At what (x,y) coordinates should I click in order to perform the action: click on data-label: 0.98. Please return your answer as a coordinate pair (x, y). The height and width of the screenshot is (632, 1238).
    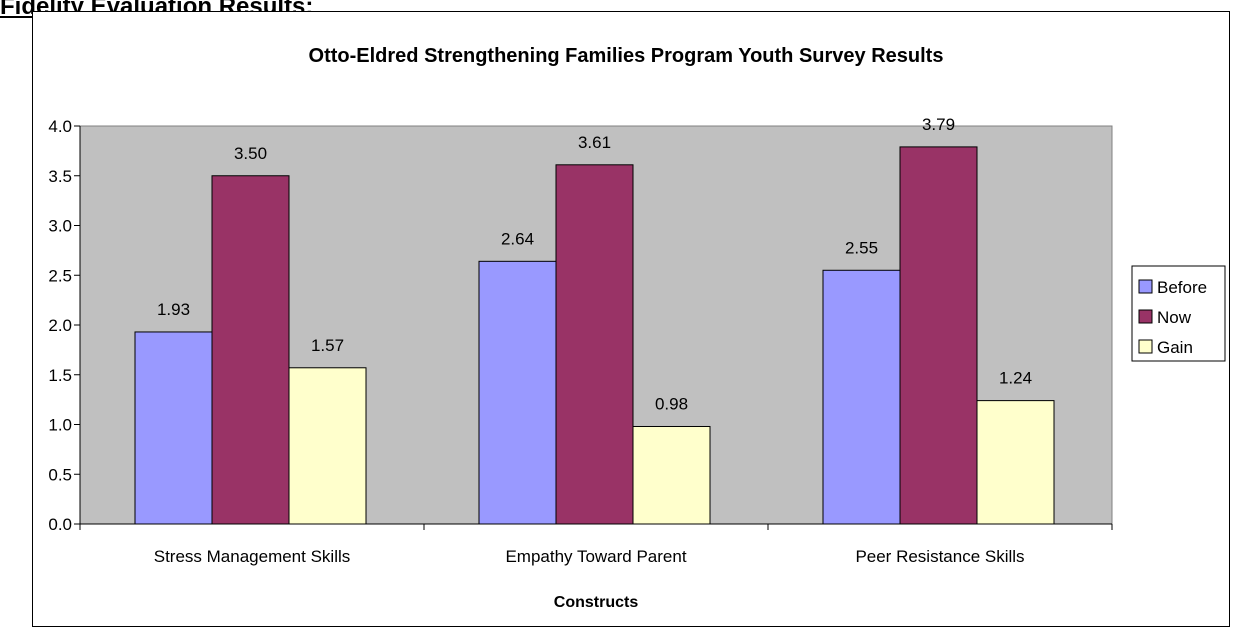
    Looking at the image, I should click on (671, 403).